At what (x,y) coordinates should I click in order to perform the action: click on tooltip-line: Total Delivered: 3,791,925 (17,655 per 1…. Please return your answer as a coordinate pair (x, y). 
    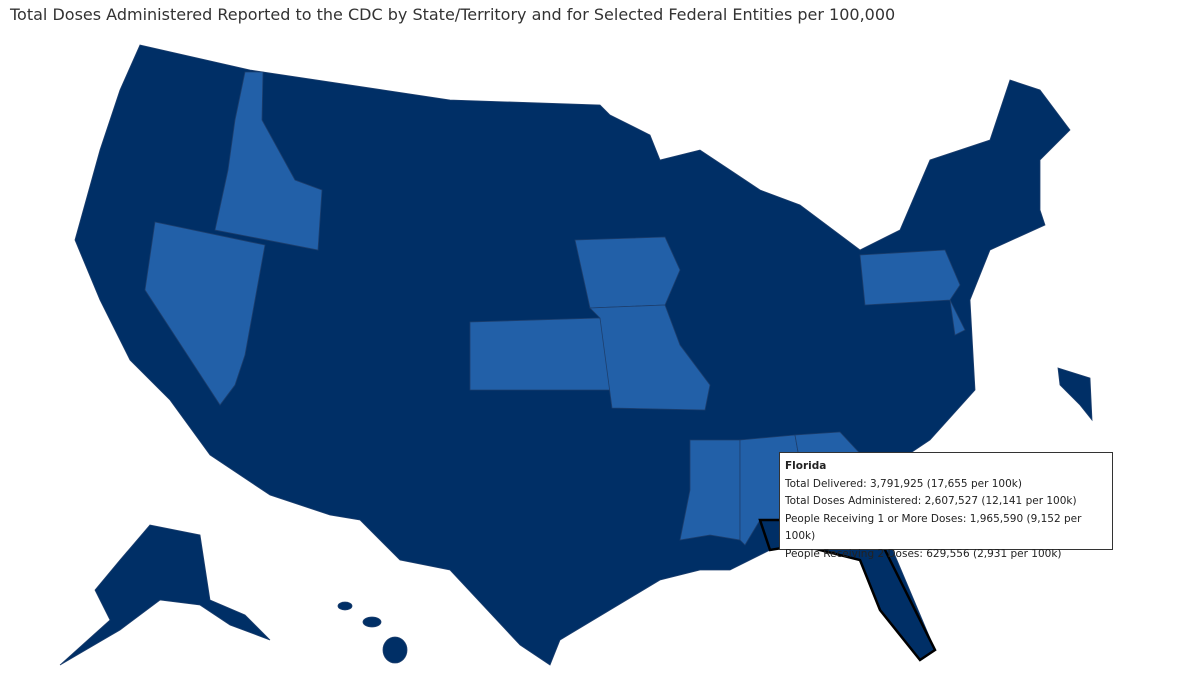
    Looking at the image, I should click on (903, 483).